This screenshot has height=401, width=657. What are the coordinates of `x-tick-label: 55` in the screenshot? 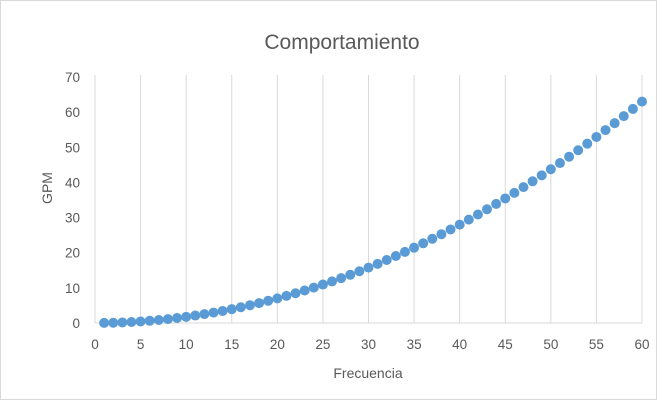 It's located at (596, 344).